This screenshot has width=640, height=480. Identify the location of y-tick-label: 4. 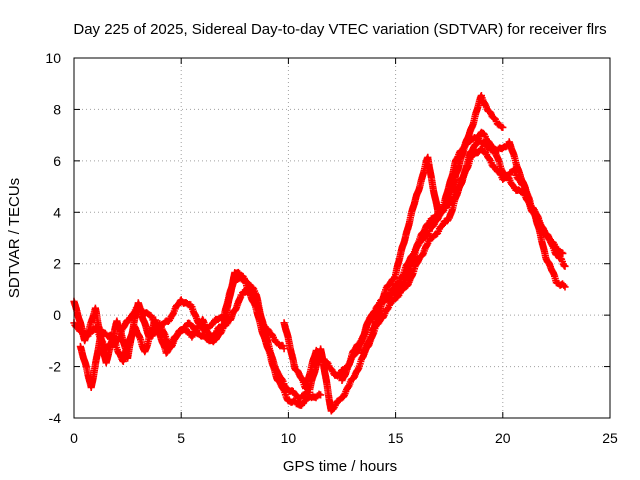
(57, 212).